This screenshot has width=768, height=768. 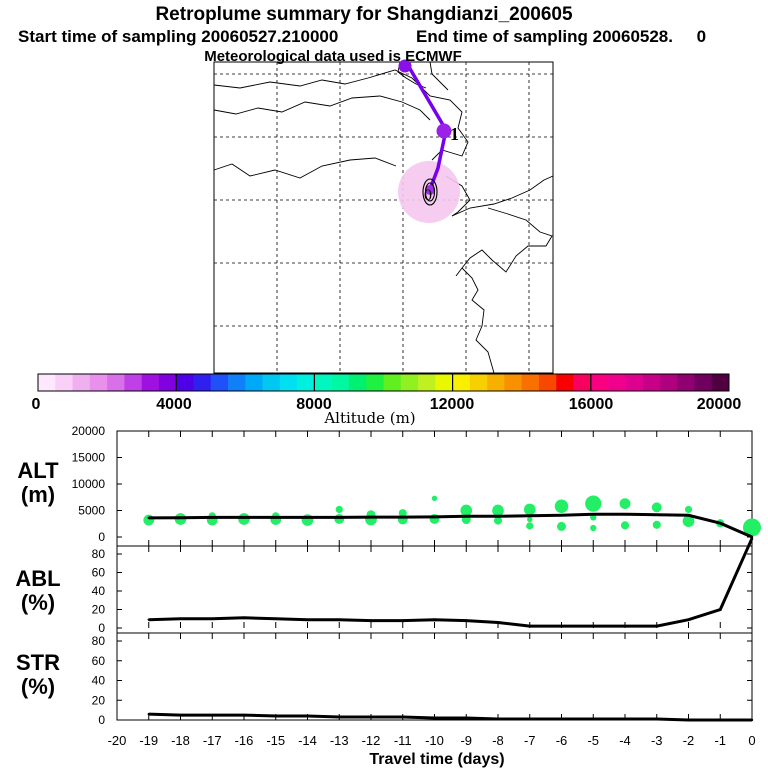 What do you see at coordinates (38, 662) in the screenshot?
I see `str-panel-label: STR` at bounding box center [38, 662].